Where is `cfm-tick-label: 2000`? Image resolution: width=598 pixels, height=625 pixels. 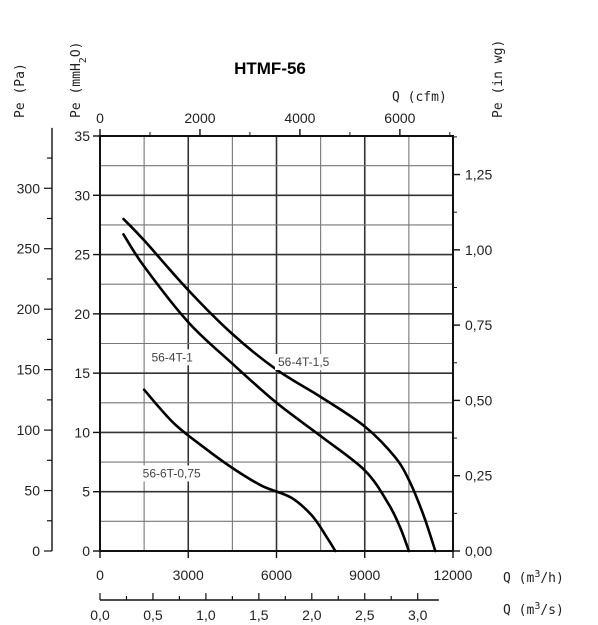 cfm-tick-label: 2000 is located at coordinates (199, 118).